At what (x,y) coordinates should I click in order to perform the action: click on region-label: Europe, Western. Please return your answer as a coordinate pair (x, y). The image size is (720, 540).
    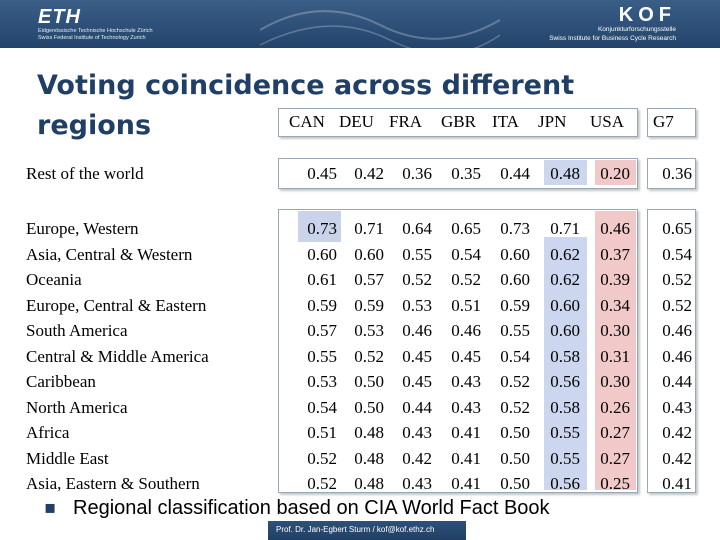
    Looking at the image, I should click on (82, 228).